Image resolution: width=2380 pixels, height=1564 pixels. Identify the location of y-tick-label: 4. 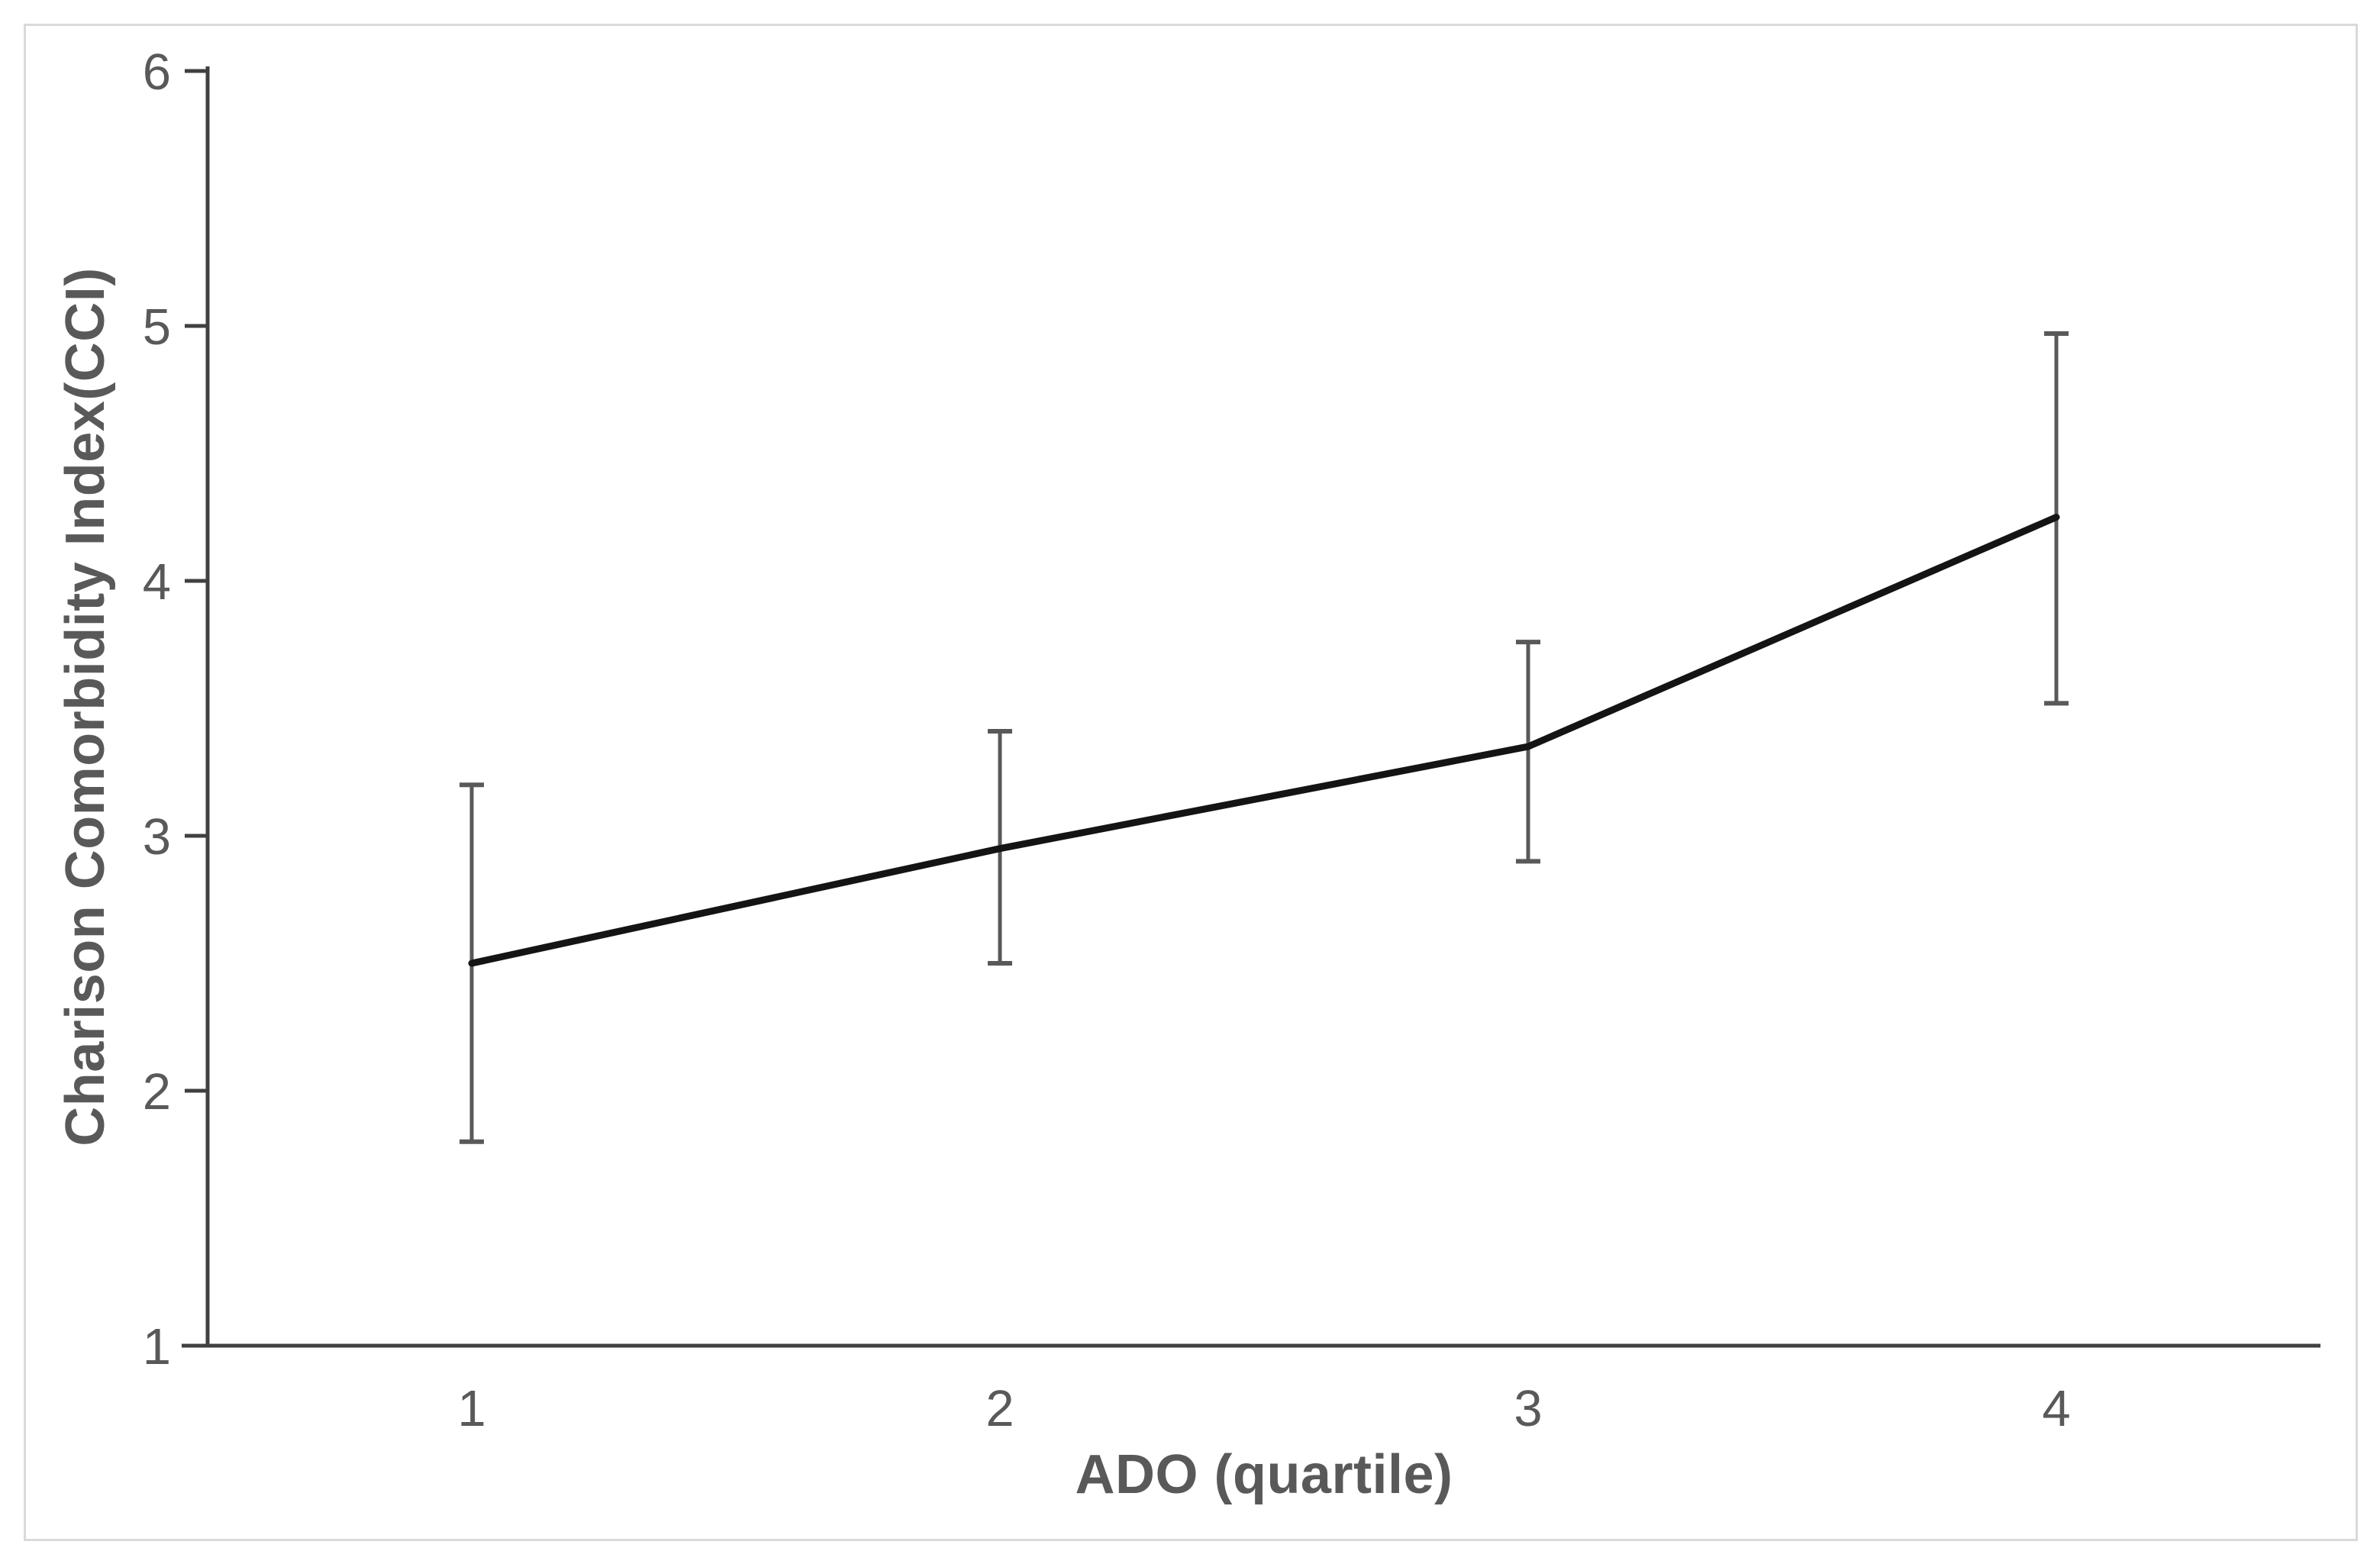
(157, 582).